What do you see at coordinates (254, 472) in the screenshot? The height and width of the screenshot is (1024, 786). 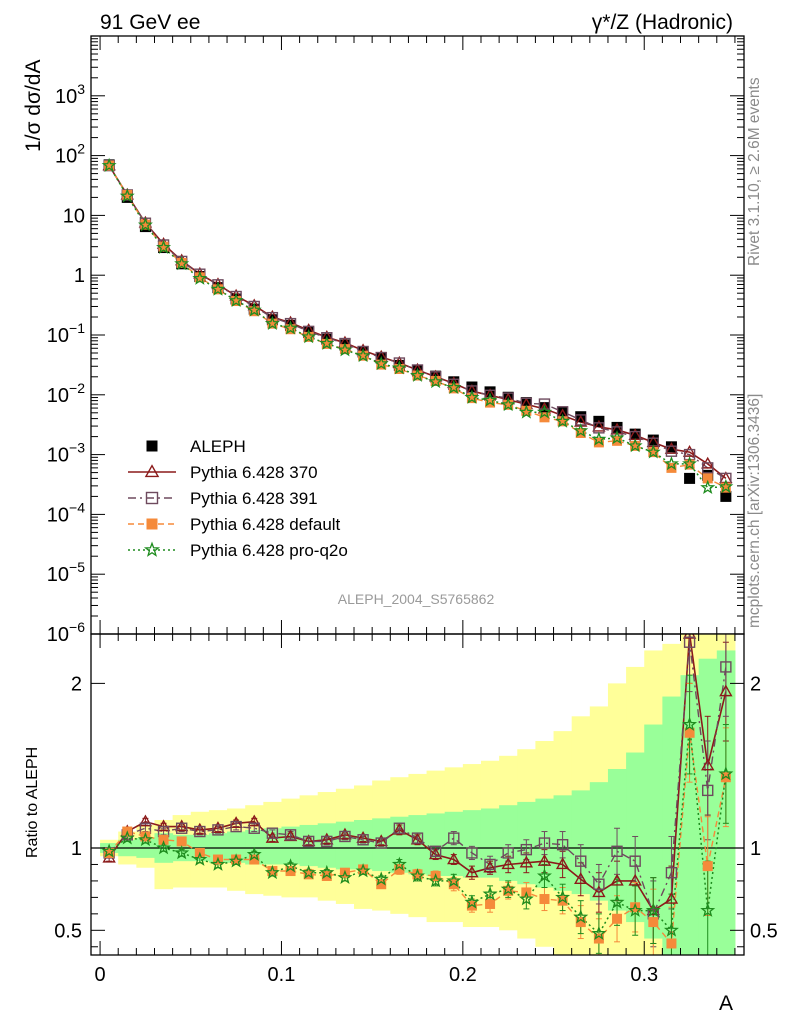 I see `legend-label-p370: Pythia 6.428 370` at bounding box center [254, 472].